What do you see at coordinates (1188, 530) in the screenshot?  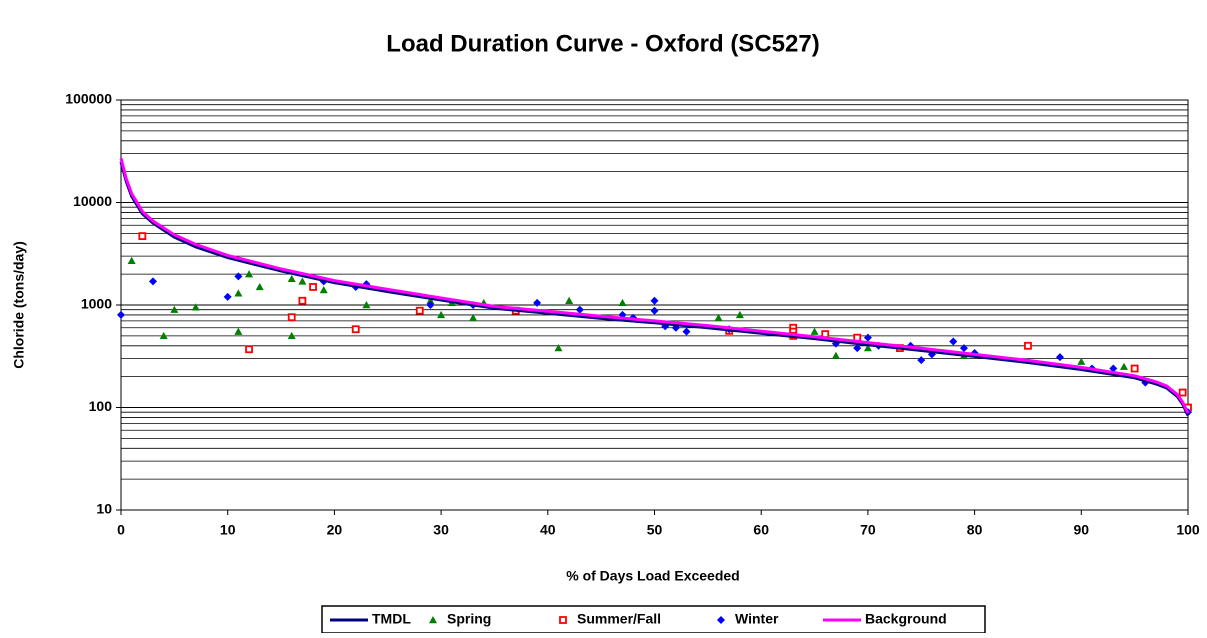 I see `x-tick-label: 100` at bounding box center [1188, 530].